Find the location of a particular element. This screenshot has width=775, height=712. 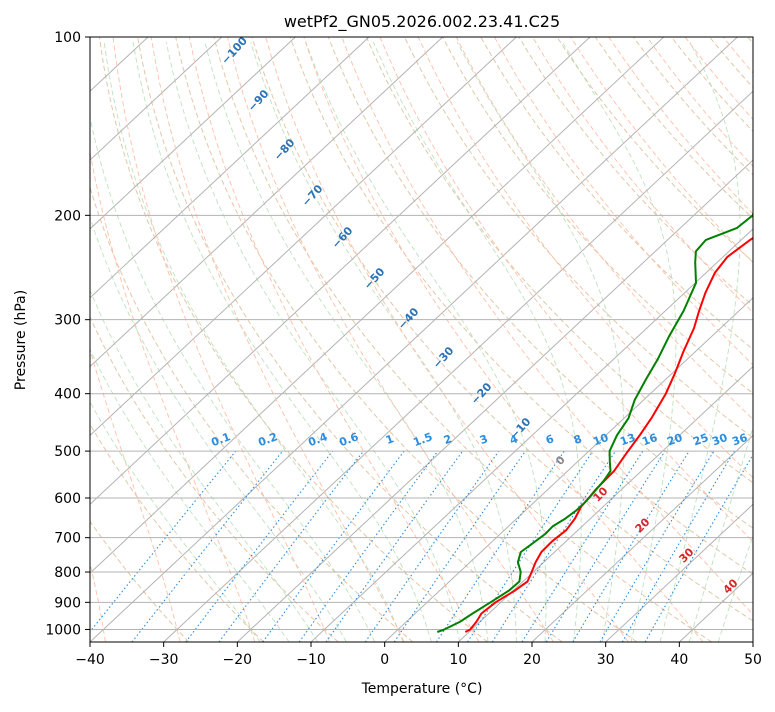

y-tick-label: 600 is located at coordinates (67, 499).